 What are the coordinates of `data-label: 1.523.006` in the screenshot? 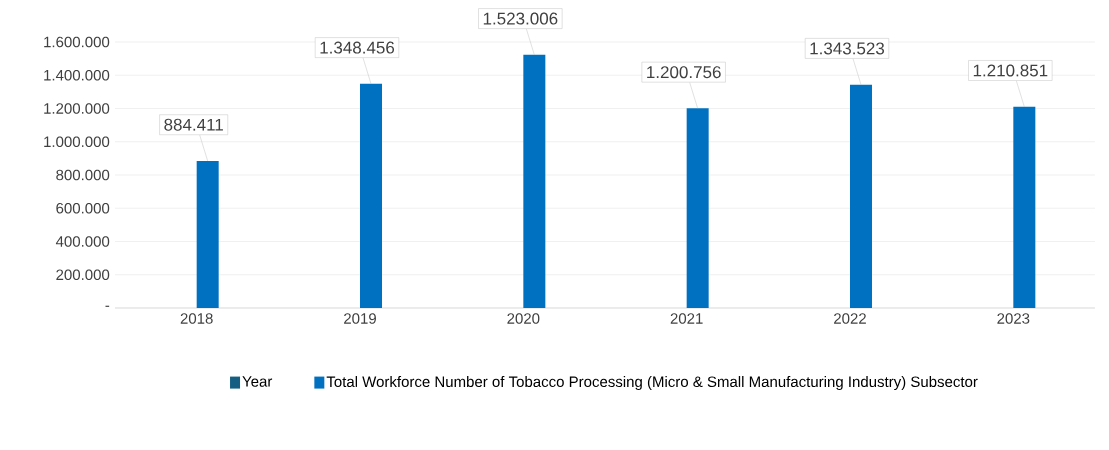 It's located at (520, 18).